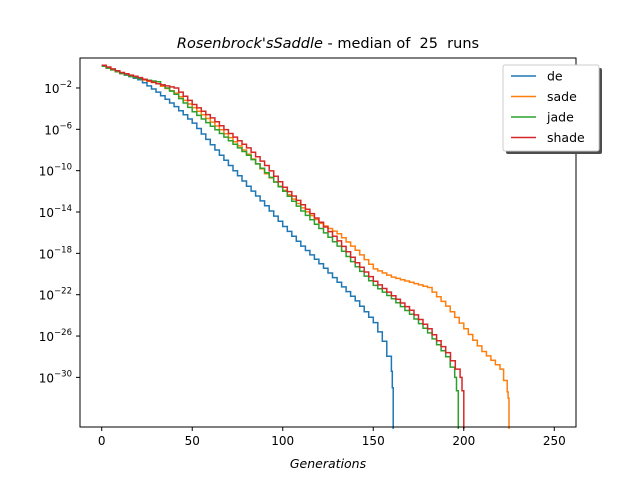 The height and width of the screenshot is (480, 640). Describe the element at coordinates (463, 441) in the screenshot. I see `x-tick-label: 200` at that location.